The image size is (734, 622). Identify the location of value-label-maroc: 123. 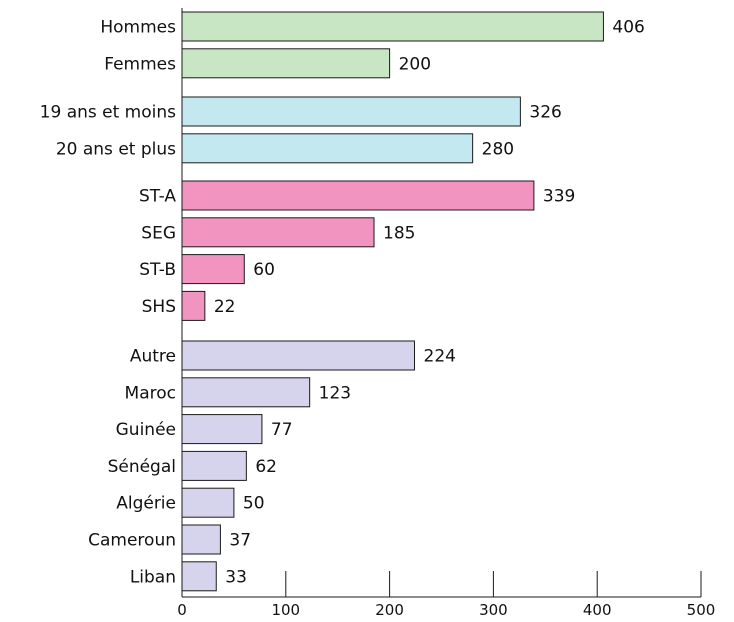
(335, 393).